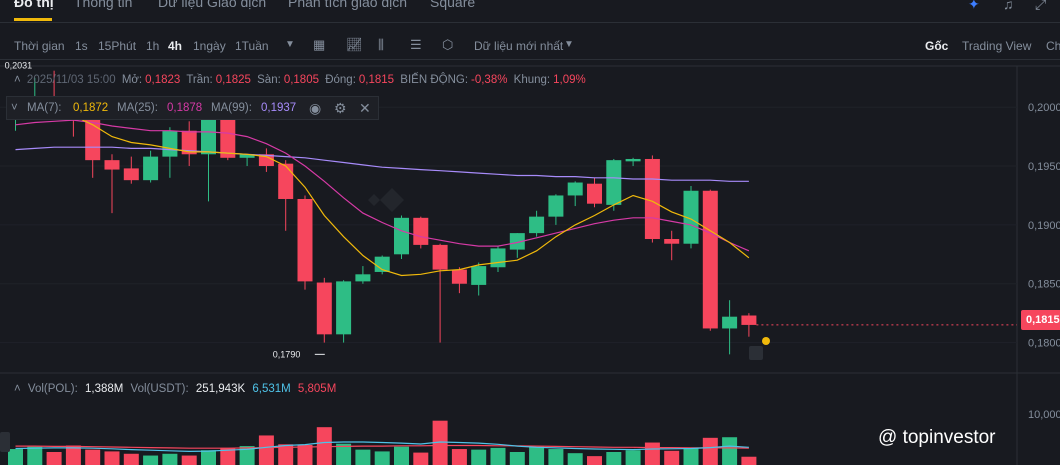  I want to click on tab-trading-data: Dữ liệu Giao dịch, so click(212, 5).